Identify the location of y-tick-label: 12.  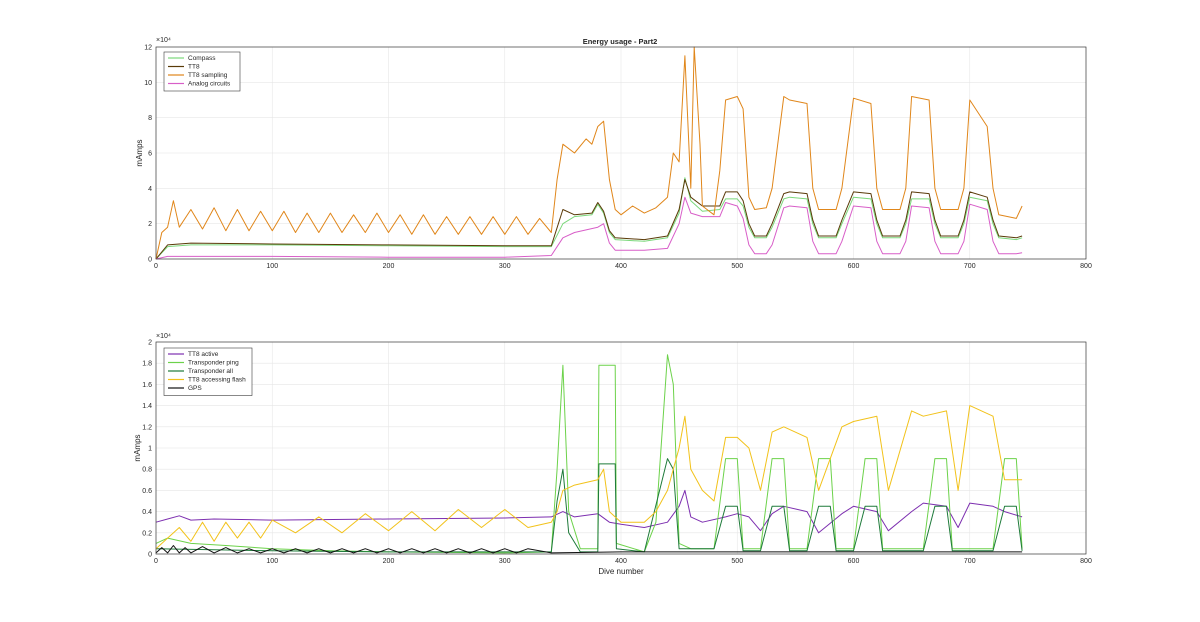
(148, 48).